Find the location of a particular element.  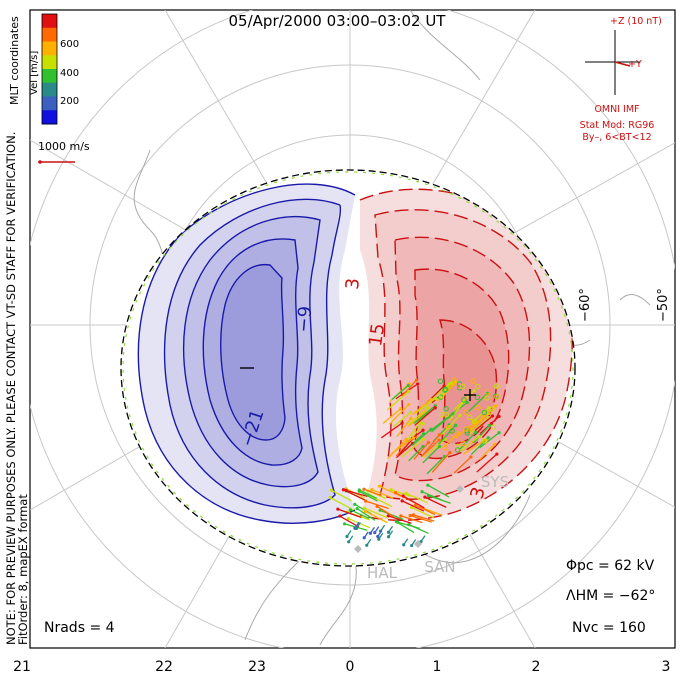

lat-label-60: −60° is located at coordinates (585, 305).